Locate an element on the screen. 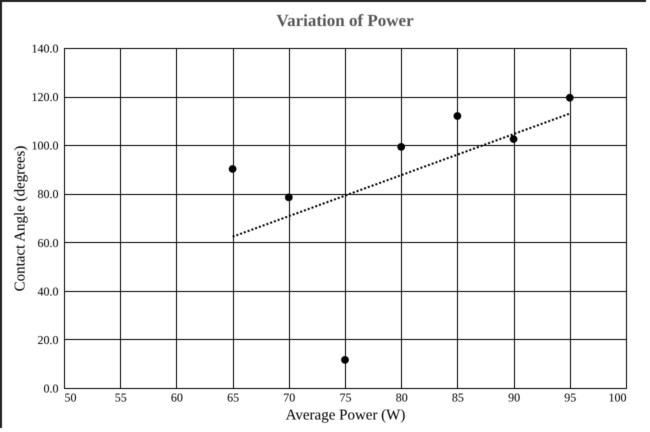 This screenshot has width=650, height=432. y-tick-label: 120.0 is located at coordinates (45, 97).